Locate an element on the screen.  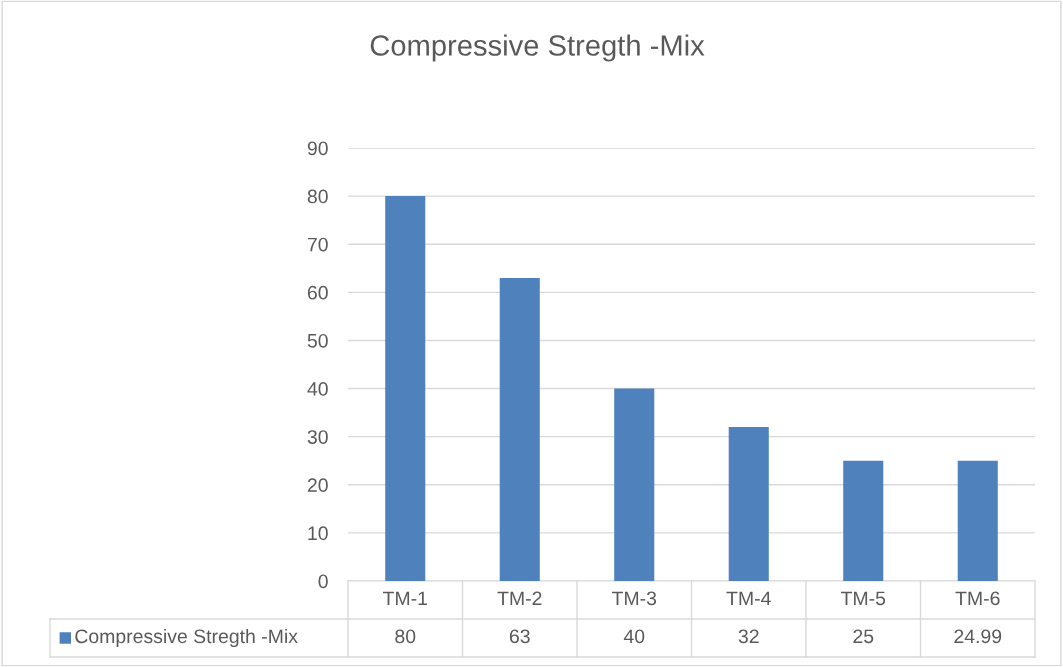
y-tick-label: 90 is located at coordinates (317, 148).